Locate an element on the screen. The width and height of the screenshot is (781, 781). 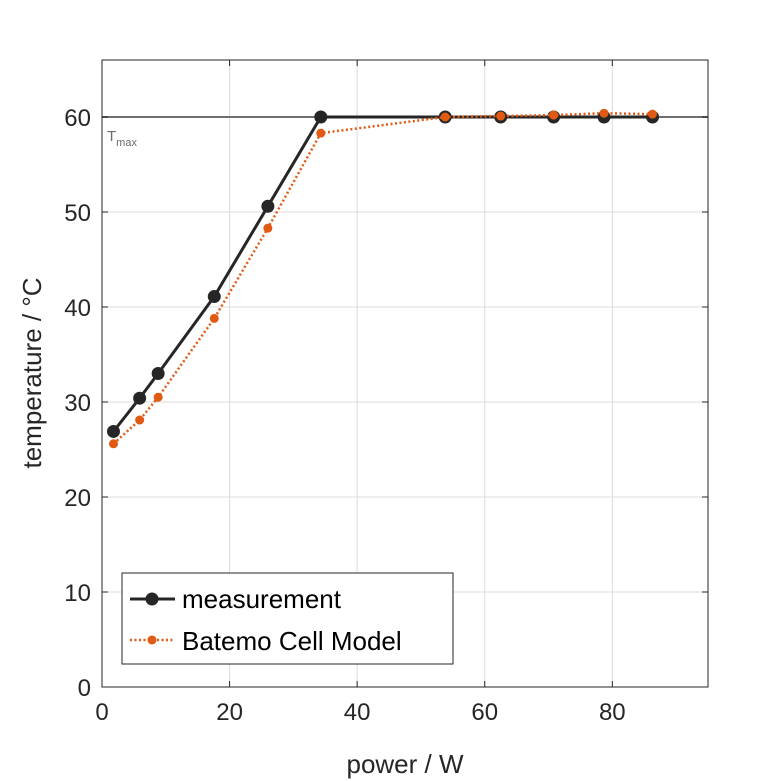
y-tick-label: 60 is located at coordinates (77, 118).